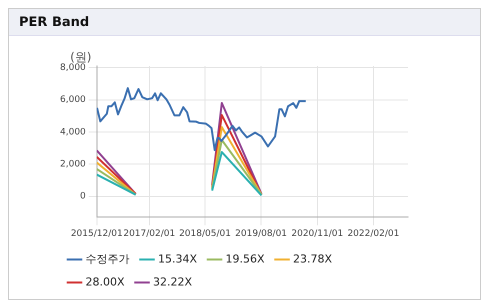  I want to click on legend-label: 28.00X, so click(105, 281).